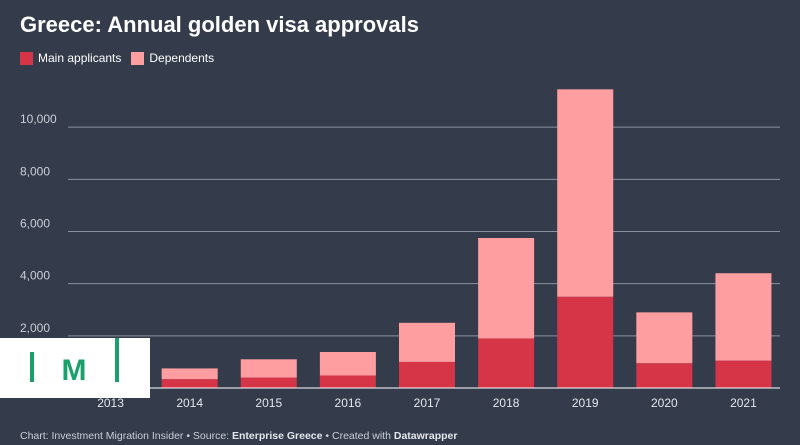 The width and height of the screenshot is (800, 445). What do you see at coordinates (277, 436) in the screenshot?
I see `footer-source: Enterprise Greece` at bounding box center [277, 436].